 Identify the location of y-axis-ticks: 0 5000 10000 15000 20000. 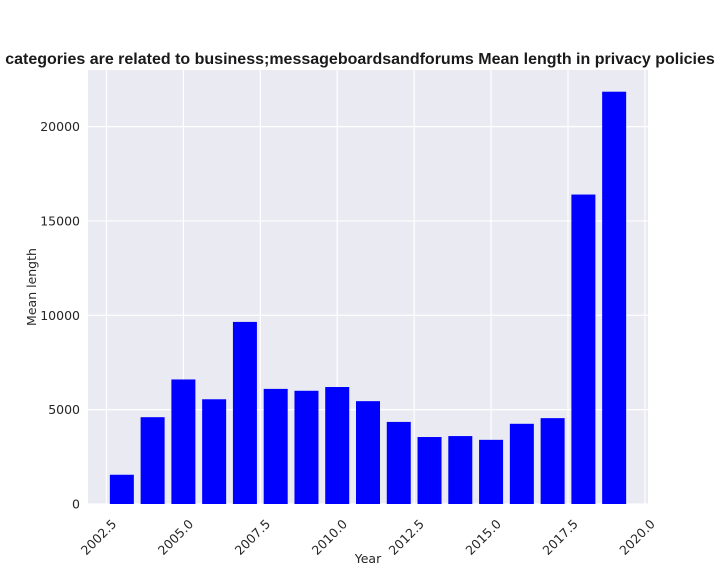
(60, 315).